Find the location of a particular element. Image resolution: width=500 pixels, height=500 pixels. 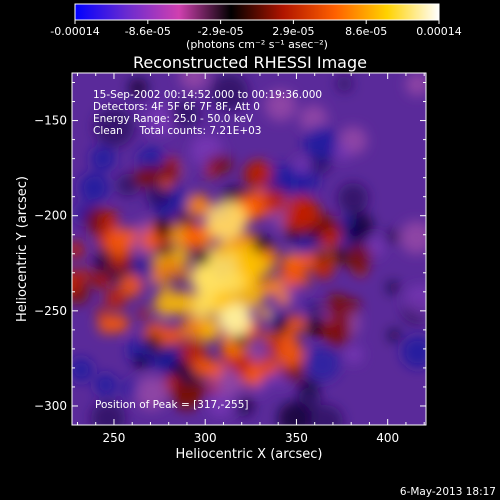

x-tick-label: 350 is located at coordinates (296, 438).